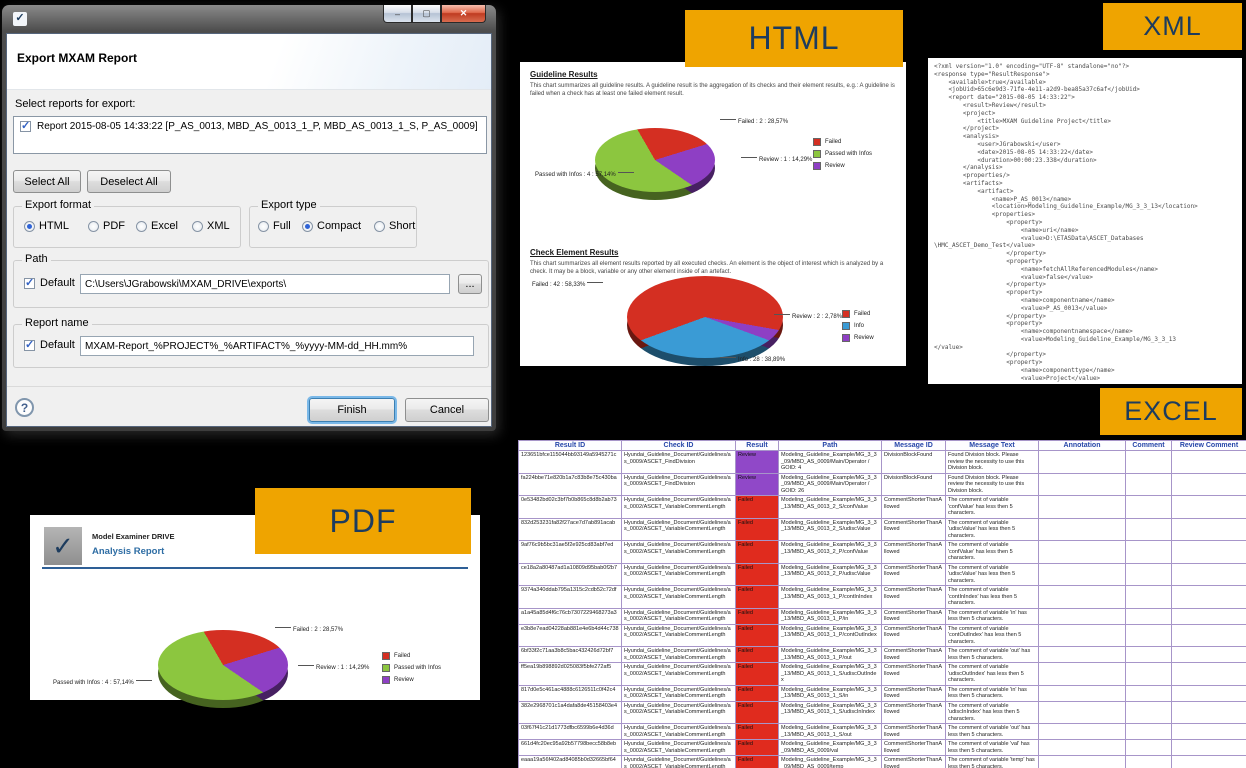 This screenshot has height=768, width=1246. Describe the element at coordinates (570, 616) in the screenshot. I see `result-id-cell: a1a45a85d4f6c76cb7307229468273a3` at that location.